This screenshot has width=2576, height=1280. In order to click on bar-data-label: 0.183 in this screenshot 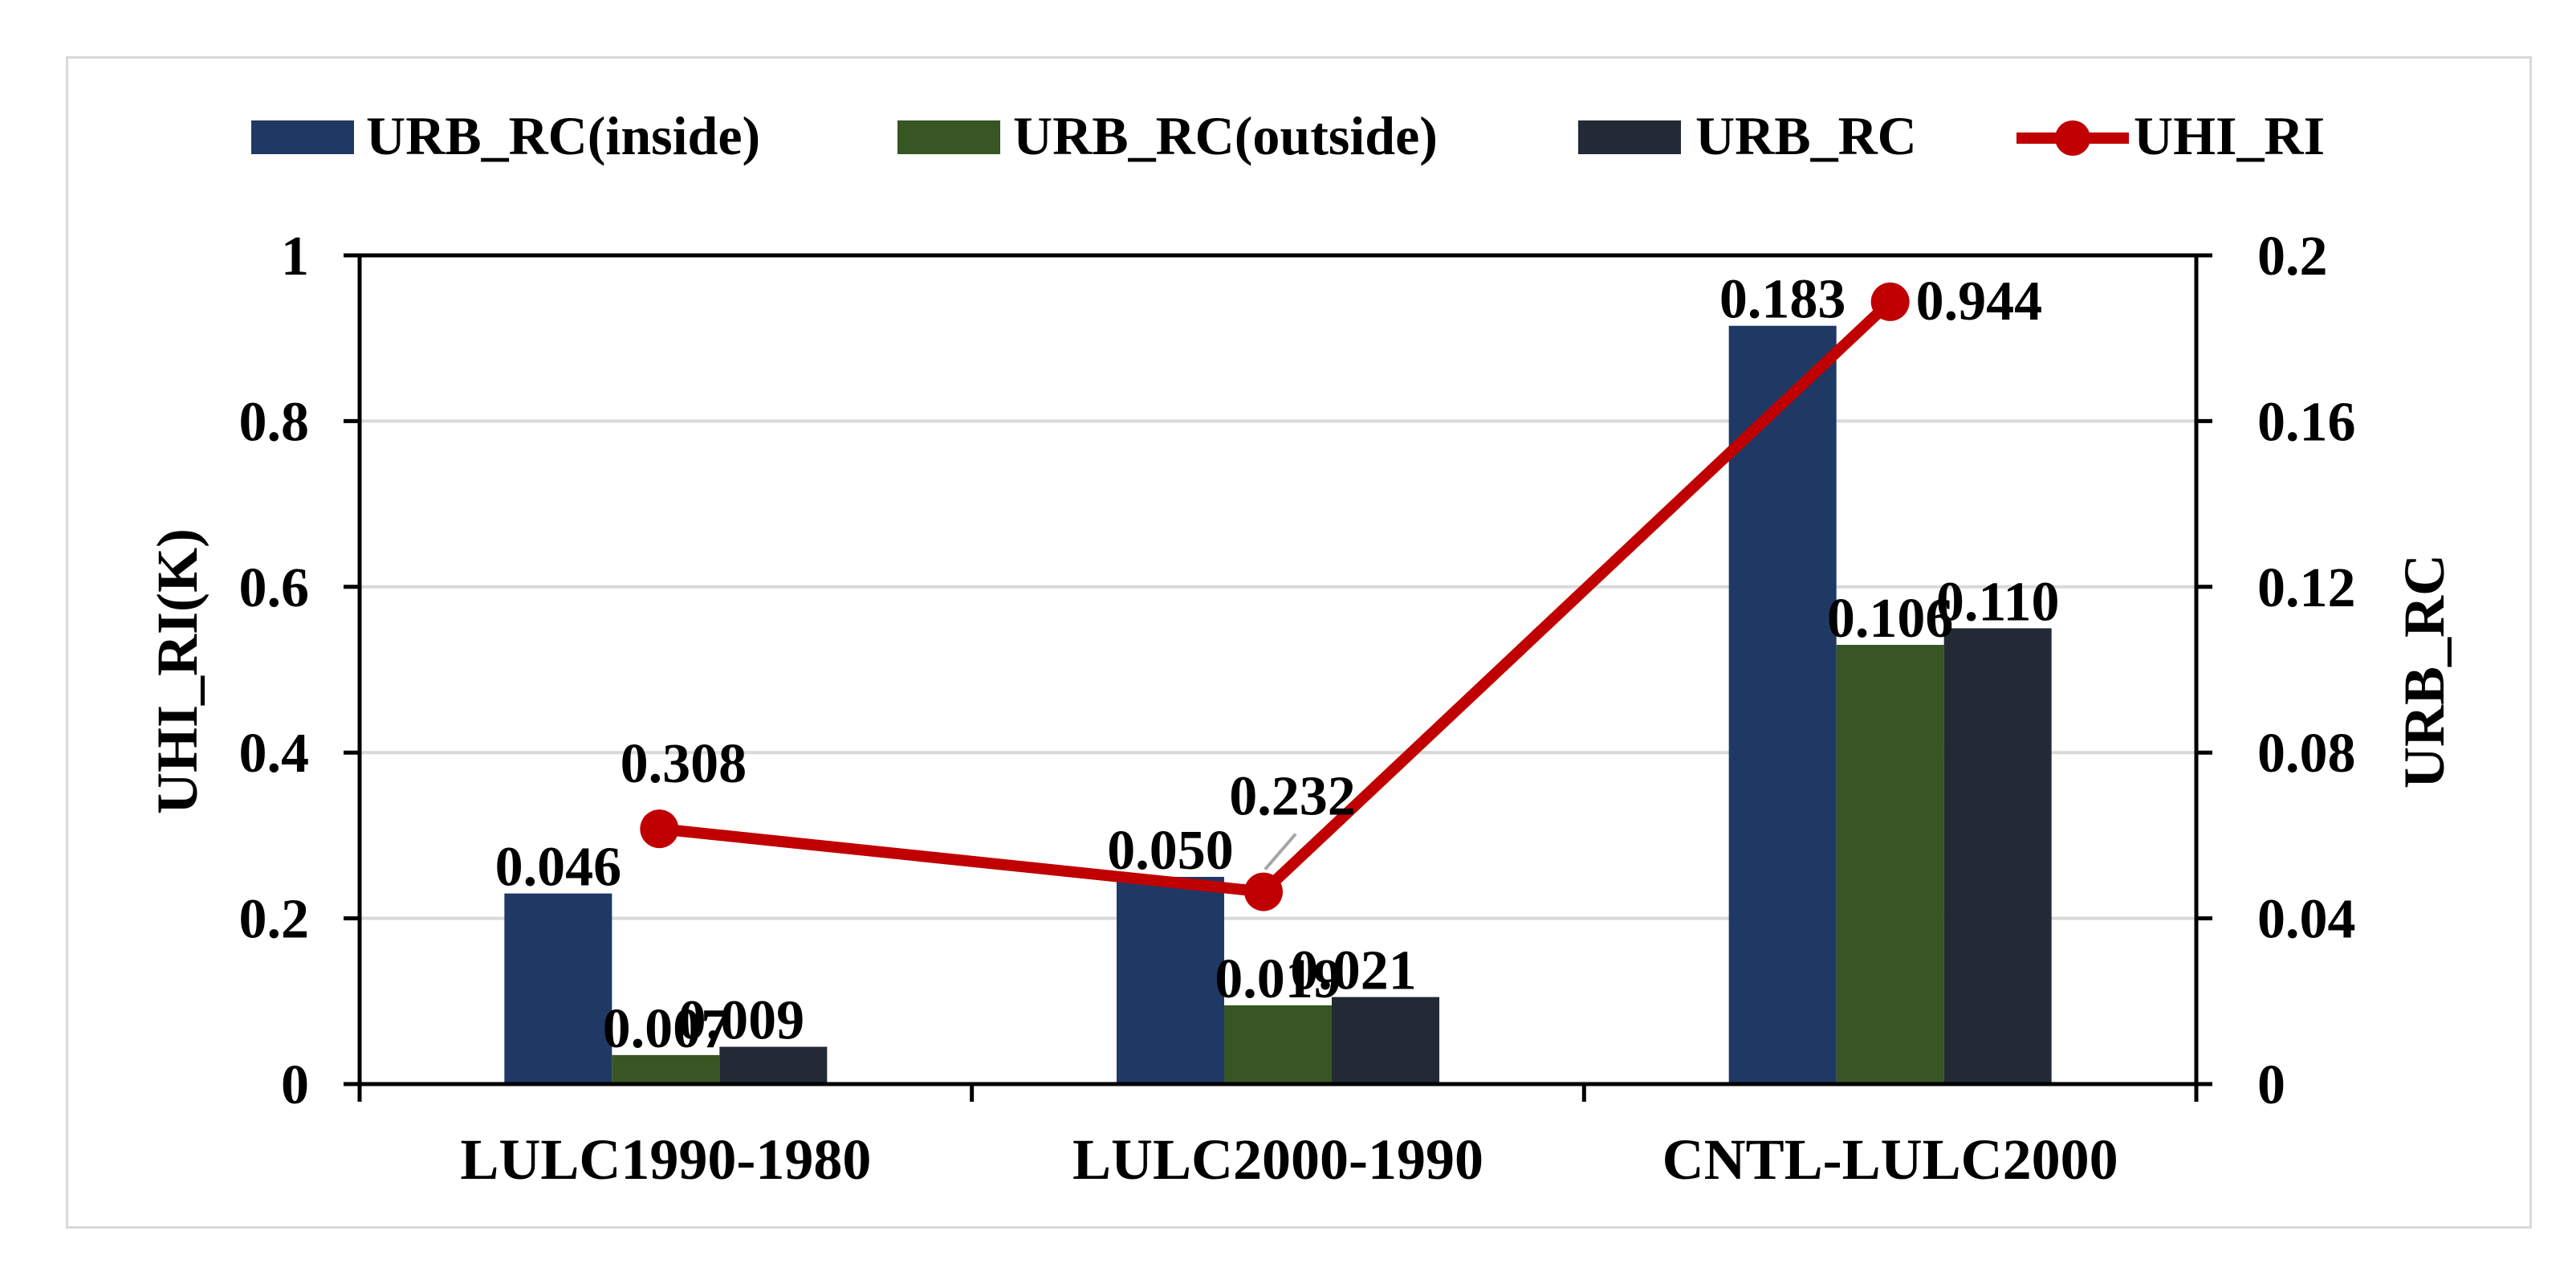, I will do `click(1782, 300)`.